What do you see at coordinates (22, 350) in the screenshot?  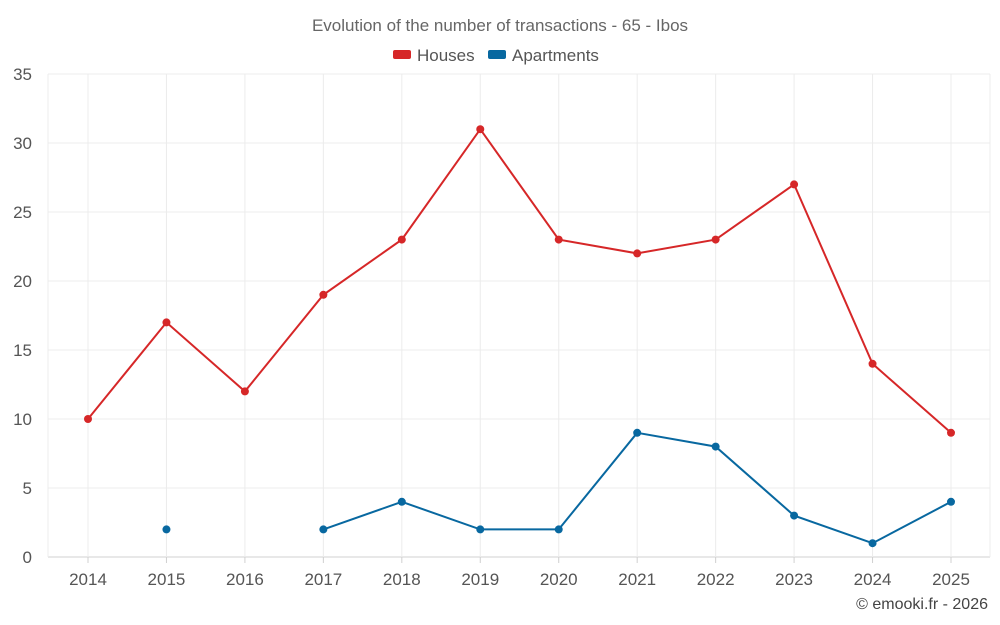 I see `y-tick-label: 15` at bounding box center [22, 350].